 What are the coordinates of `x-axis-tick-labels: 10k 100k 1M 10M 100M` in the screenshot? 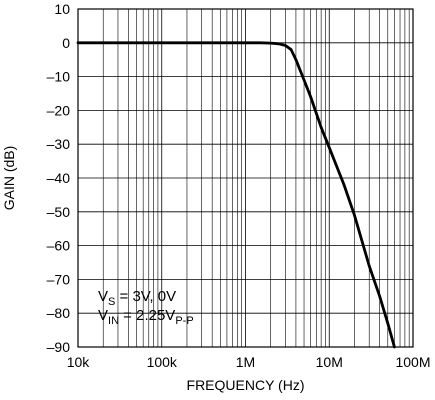 It's located at (249, 362).